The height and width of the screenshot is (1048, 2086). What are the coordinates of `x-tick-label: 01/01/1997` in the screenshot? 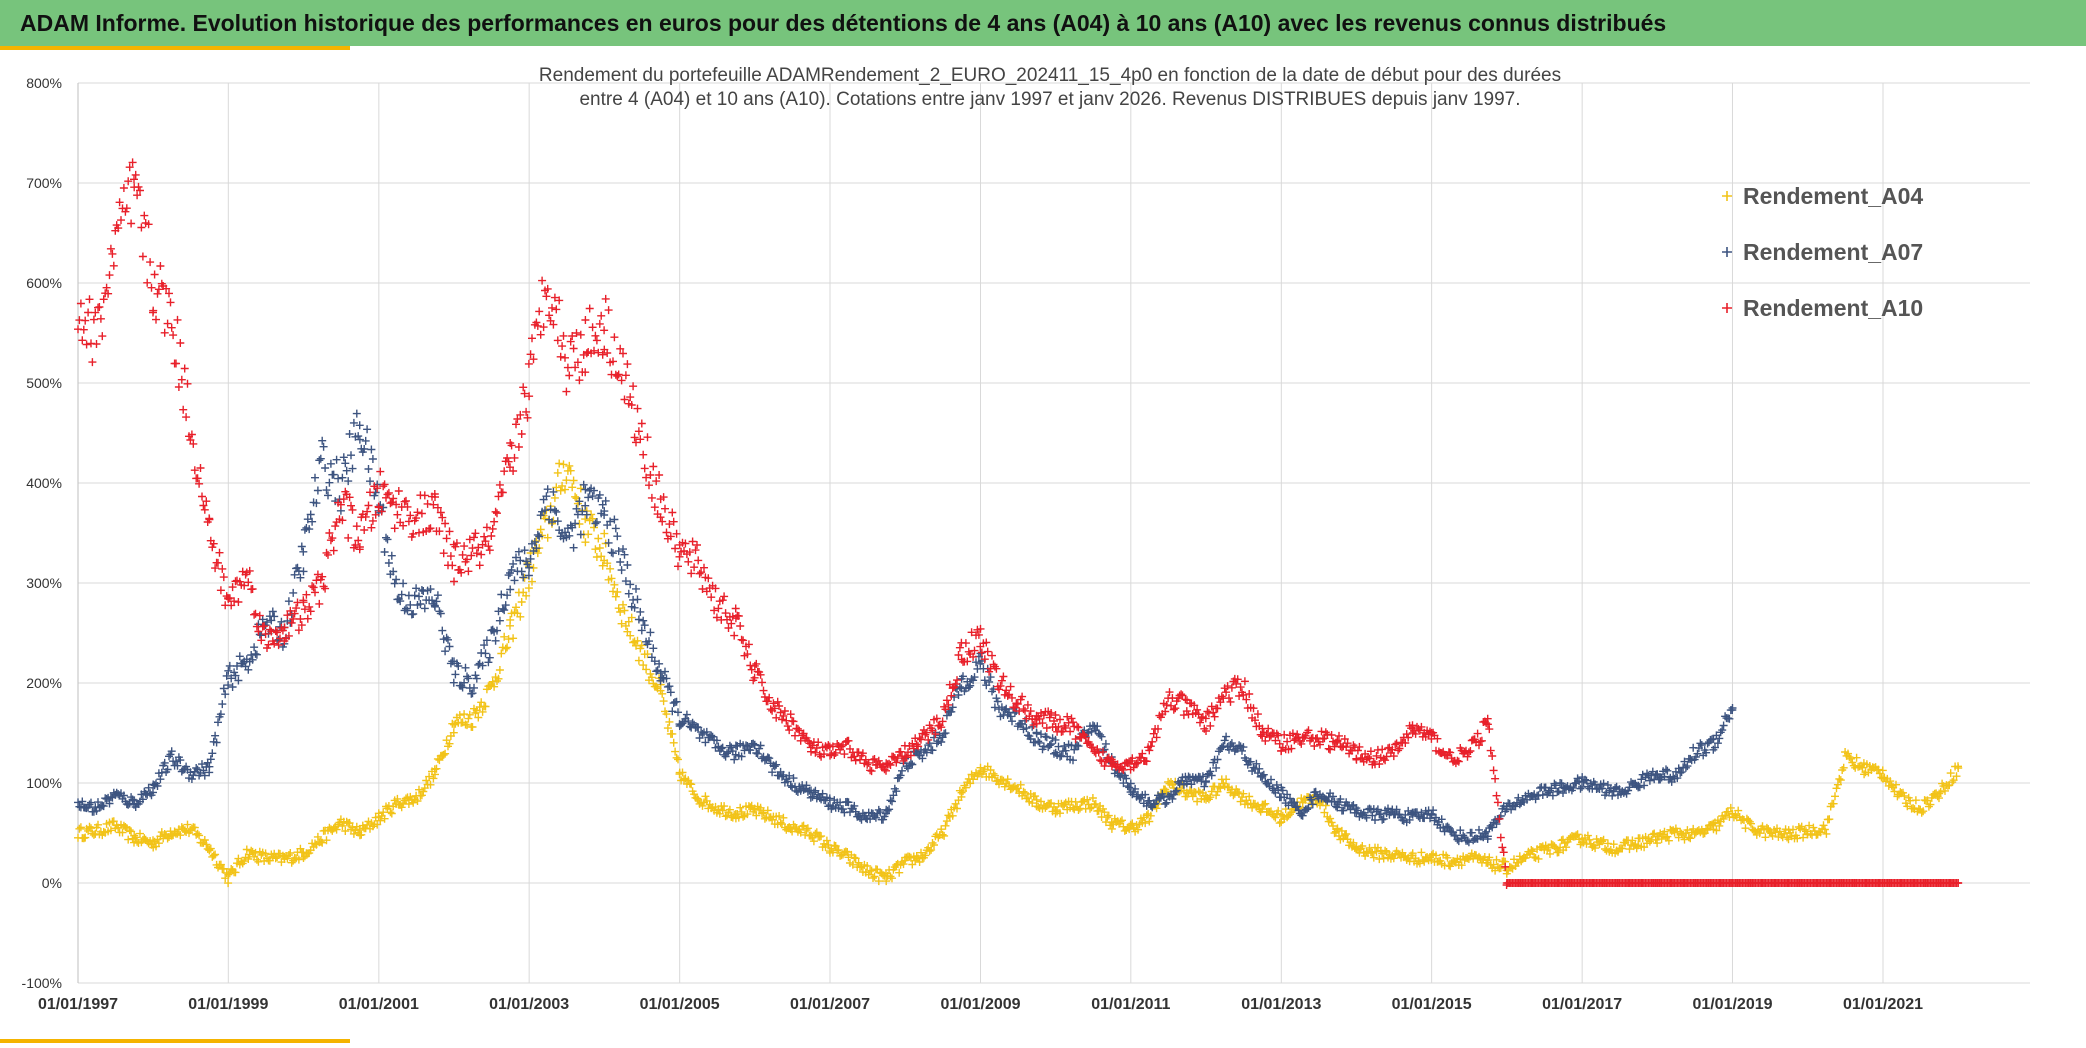 It's located at (78, 1004).